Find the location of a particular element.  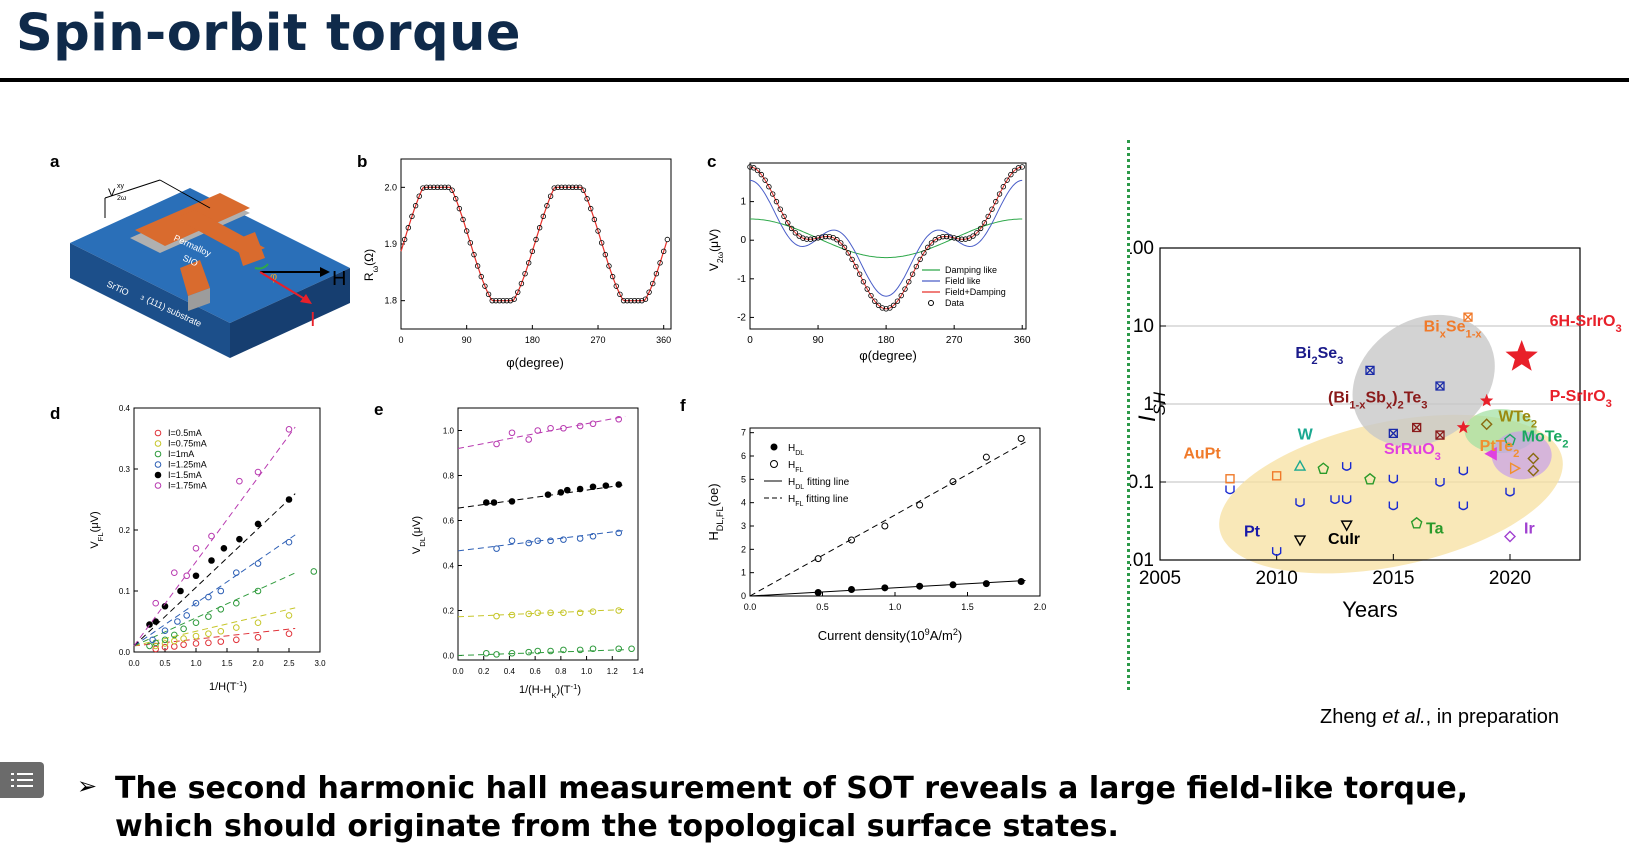

y-axis-label: V2ω(μV) is located at coordinates (716, 250).